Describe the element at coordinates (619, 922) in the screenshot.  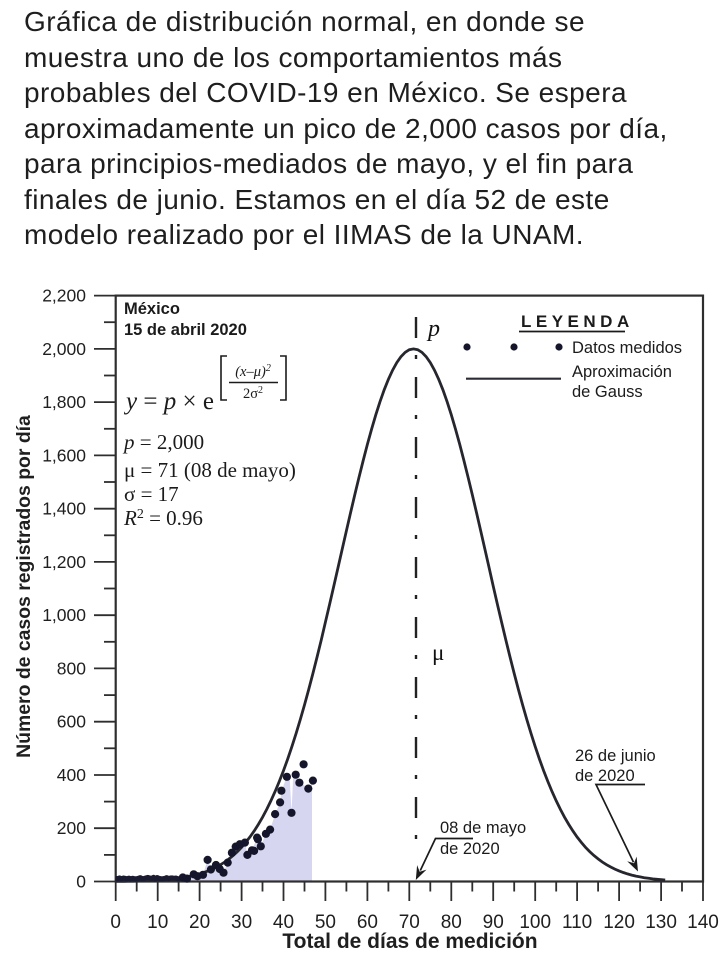
I see `svg-text: 120` at that location.